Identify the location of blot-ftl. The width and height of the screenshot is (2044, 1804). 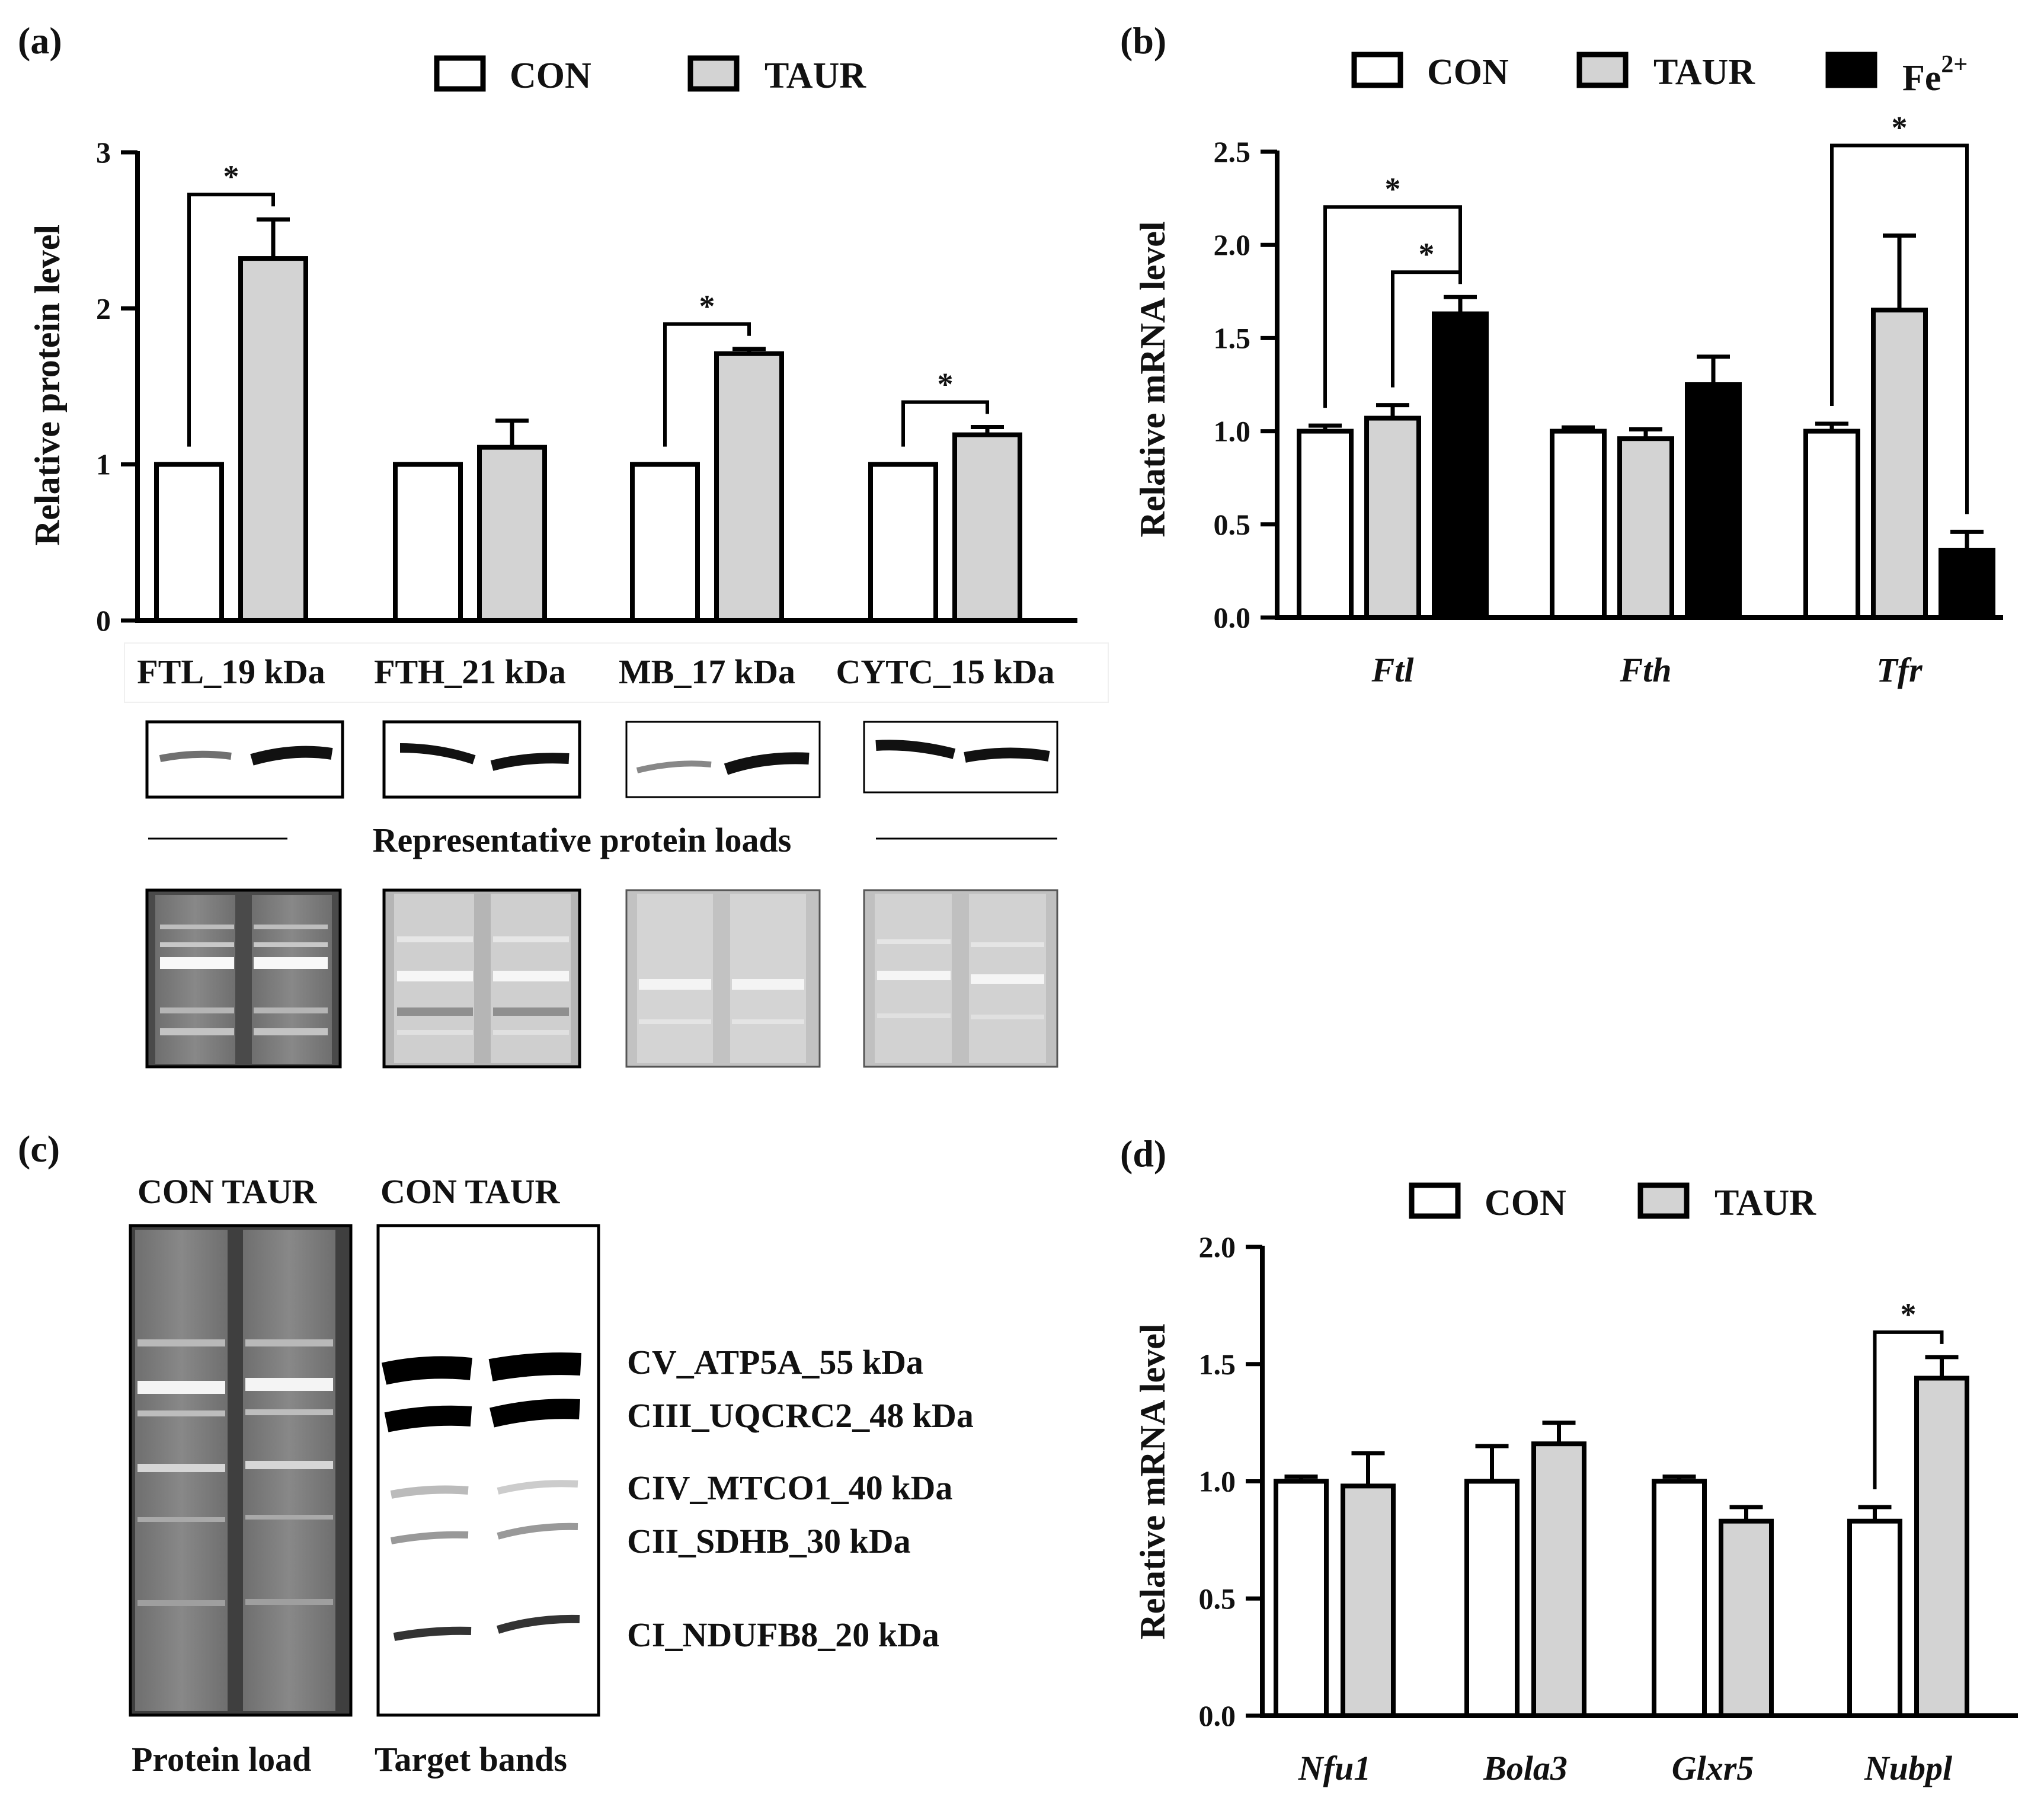
(244, 759).